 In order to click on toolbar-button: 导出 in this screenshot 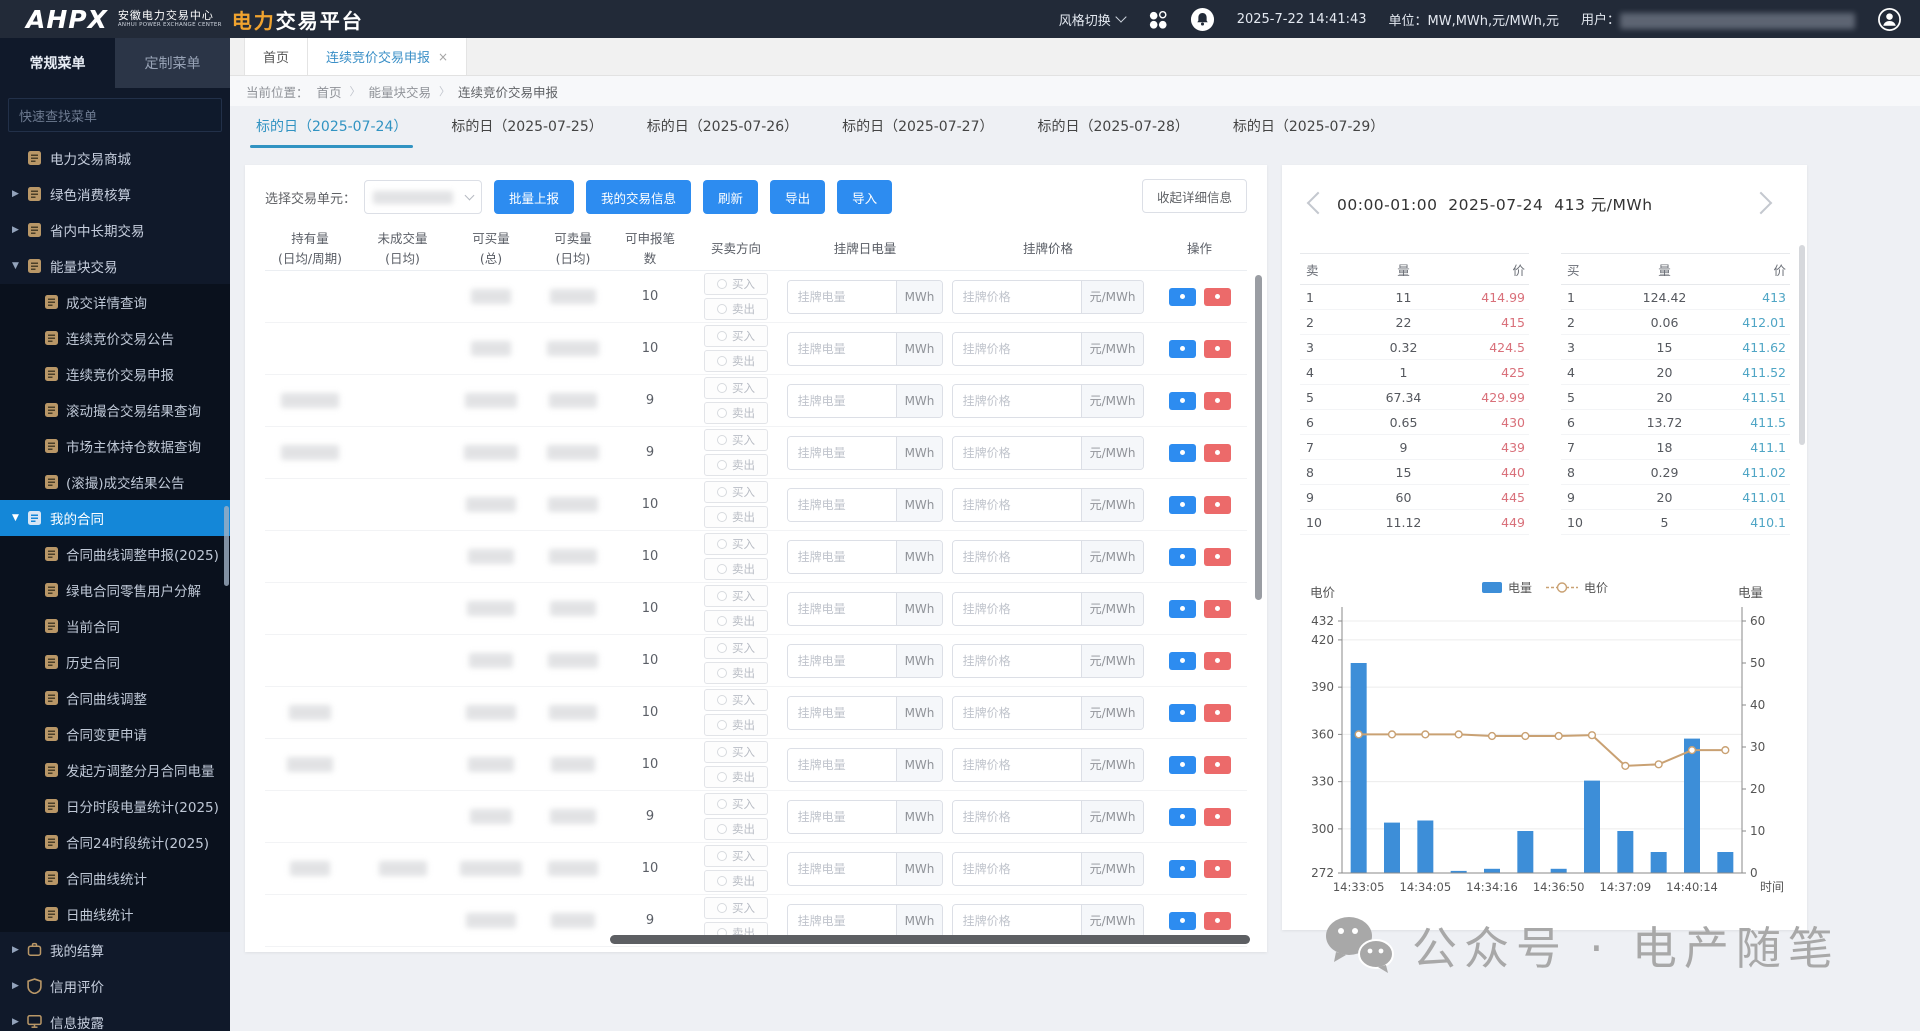, I will do `click(798, 197)`.